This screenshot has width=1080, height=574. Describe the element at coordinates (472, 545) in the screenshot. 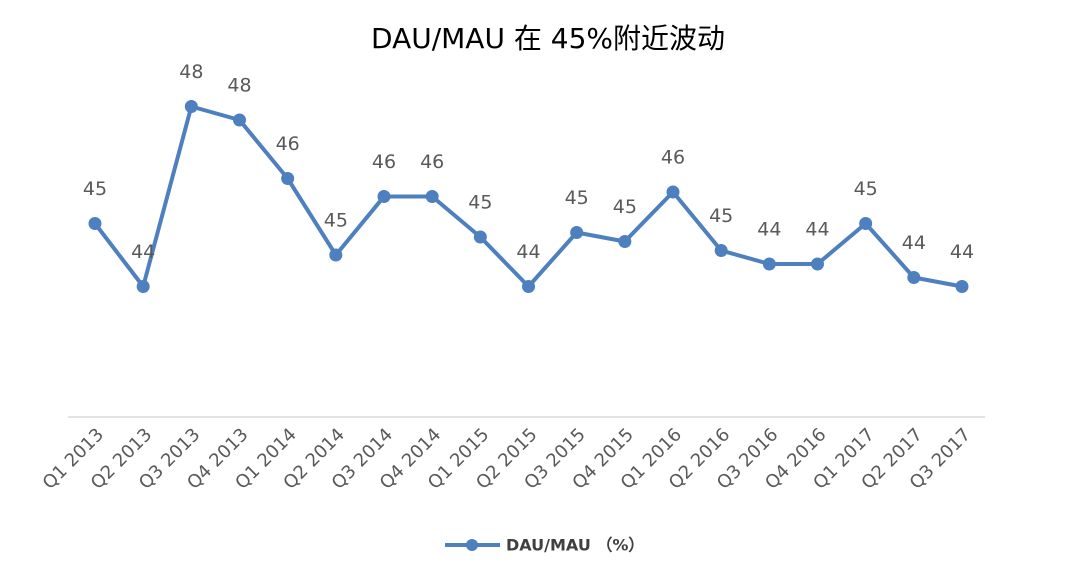

I see `legend-marker` at that location.